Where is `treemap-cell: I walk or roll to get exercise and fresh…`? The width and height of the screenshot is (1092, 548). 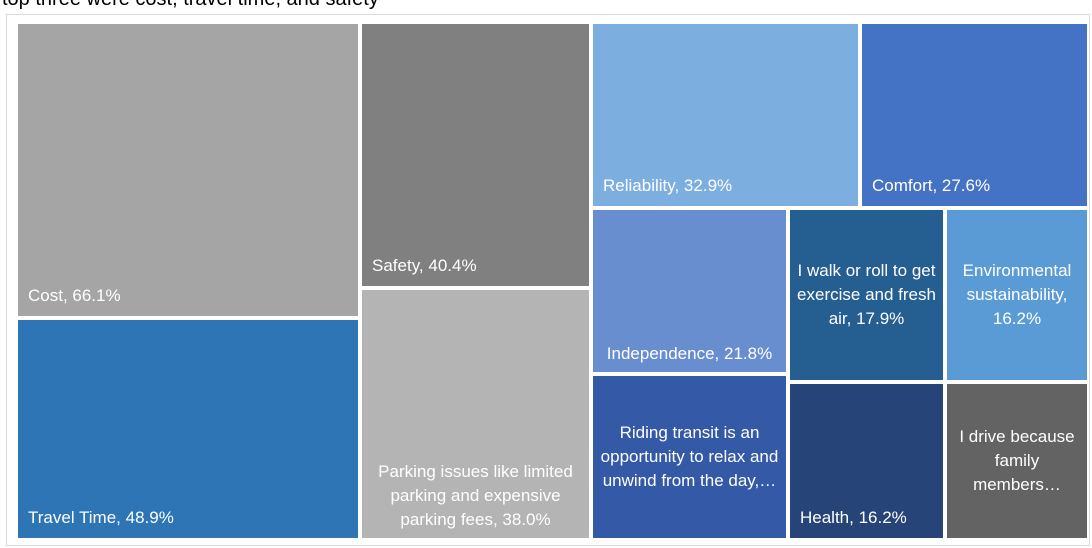 treemap-cell: I walk or roll to get exercise and fresh… is located at coordinates (866, 295).